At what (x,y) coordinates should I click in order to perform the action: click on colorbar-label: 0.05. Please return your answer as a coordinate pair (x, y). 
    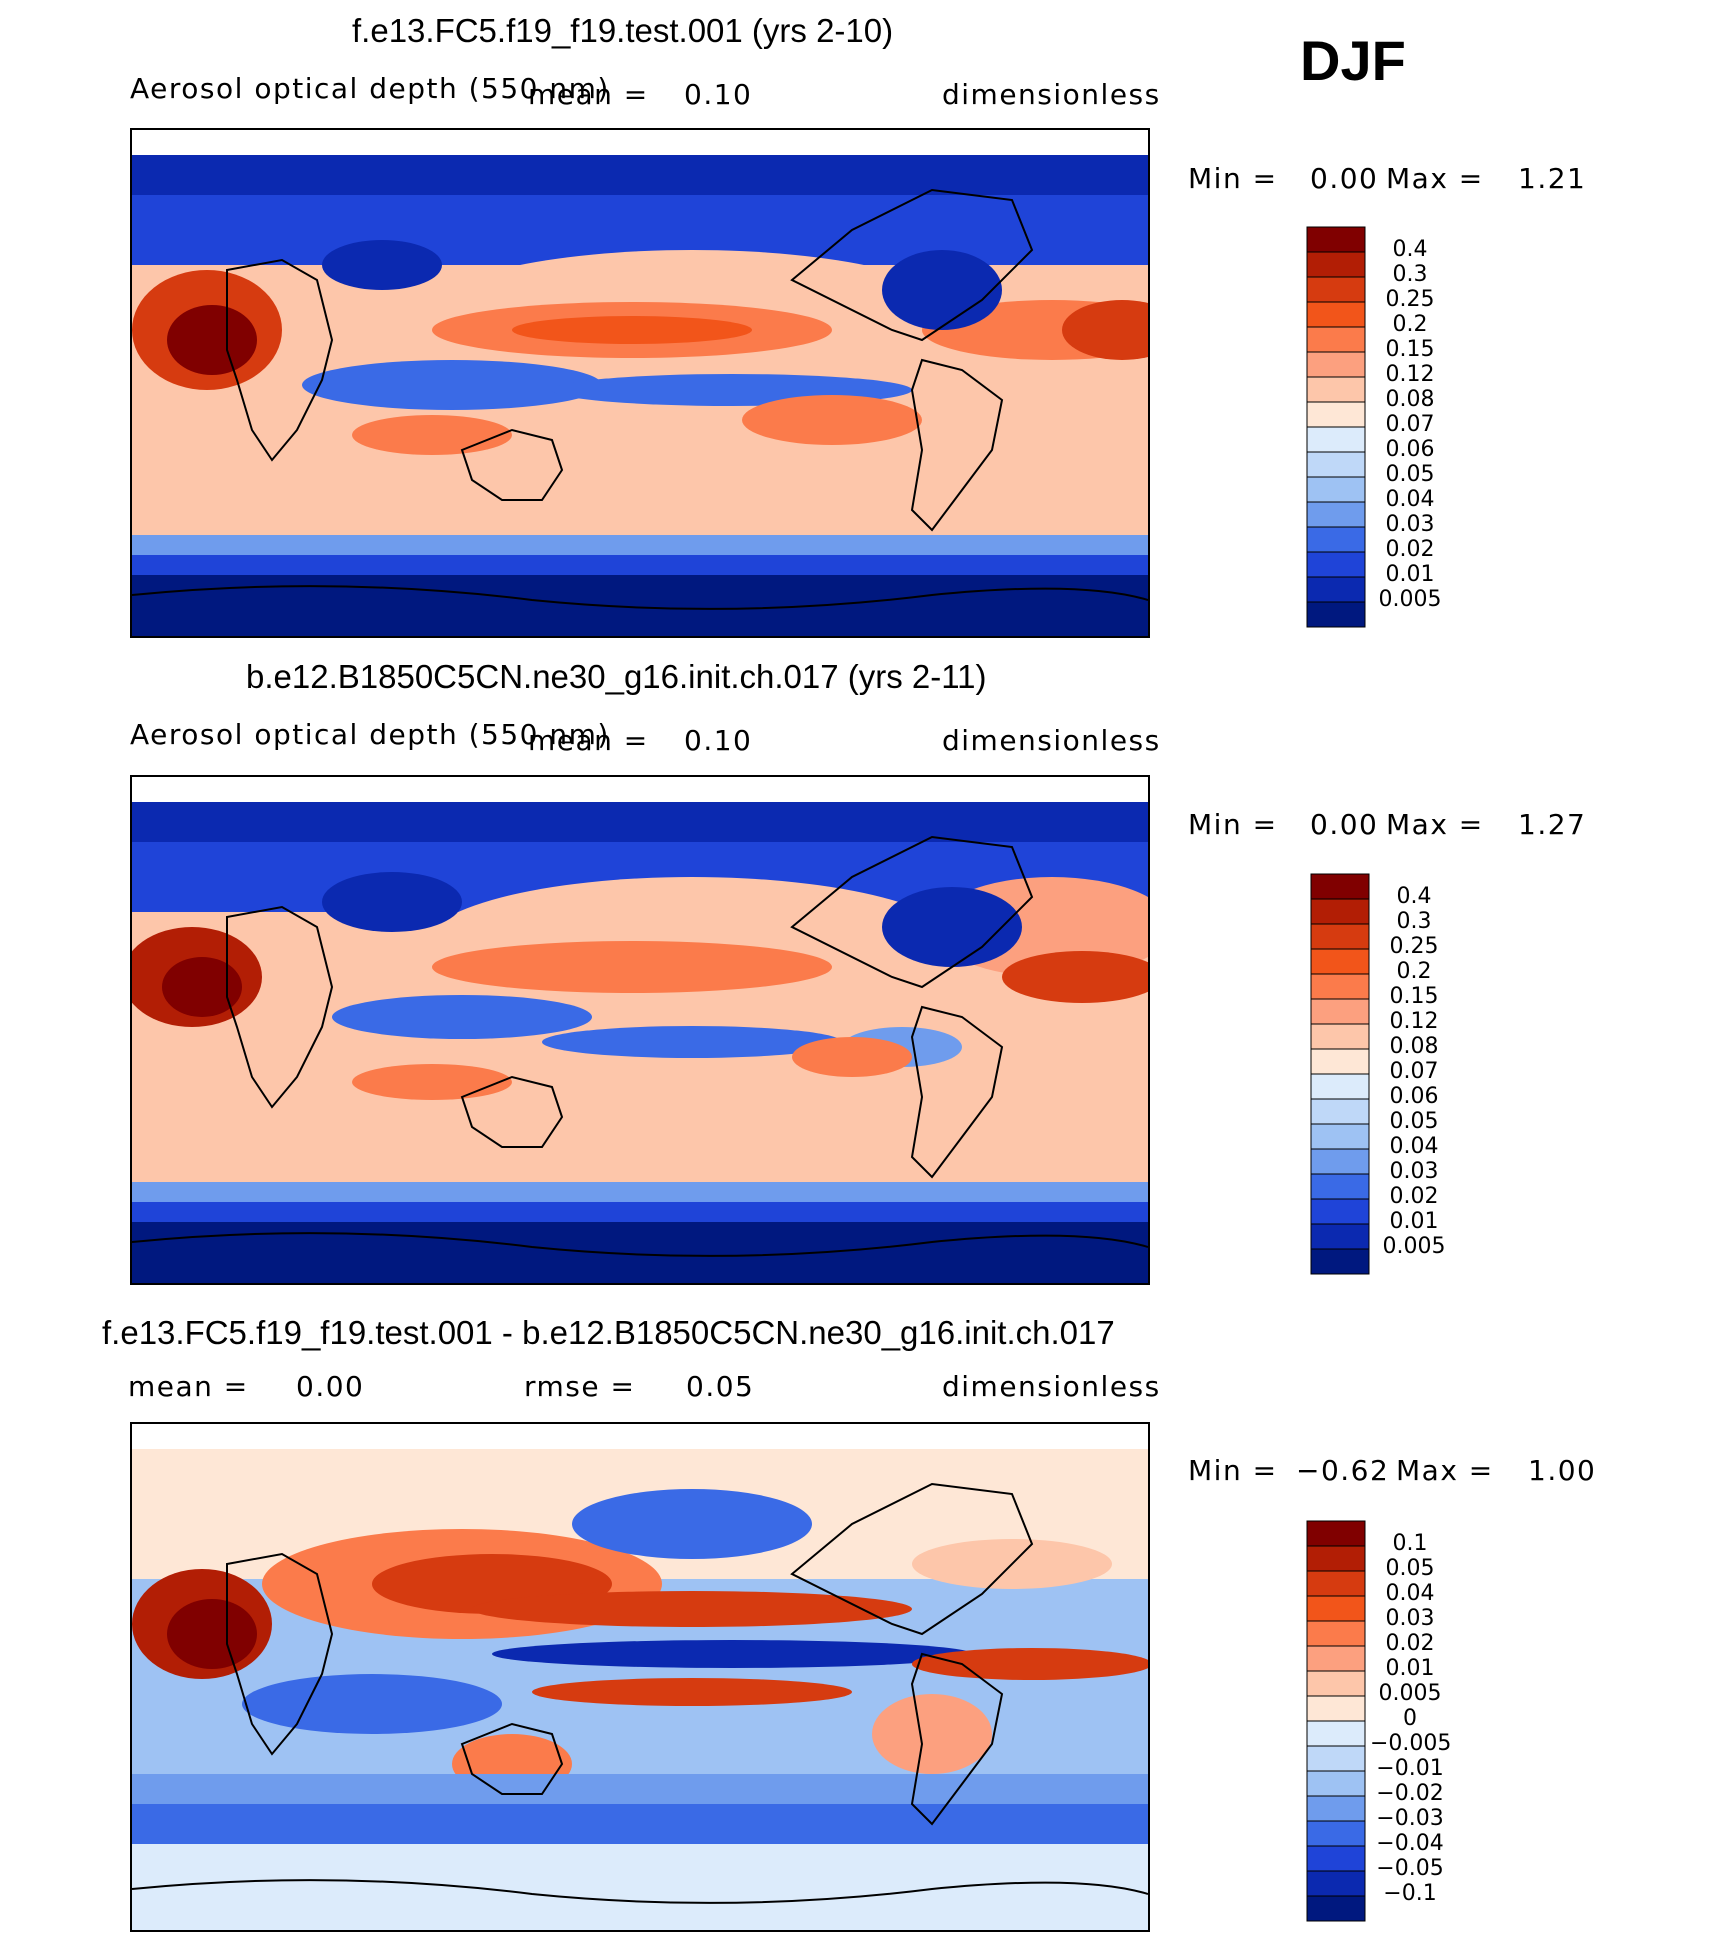
    Looking at the image, I should click on (1410, 474).